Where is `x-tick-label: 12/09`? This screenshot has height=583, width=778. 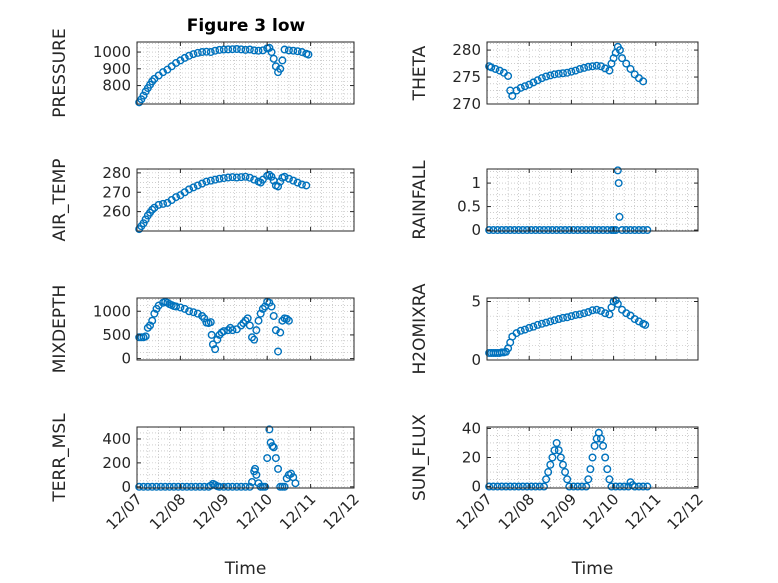
x-tick-label: 12/09 is located at coordinates (210, 511).